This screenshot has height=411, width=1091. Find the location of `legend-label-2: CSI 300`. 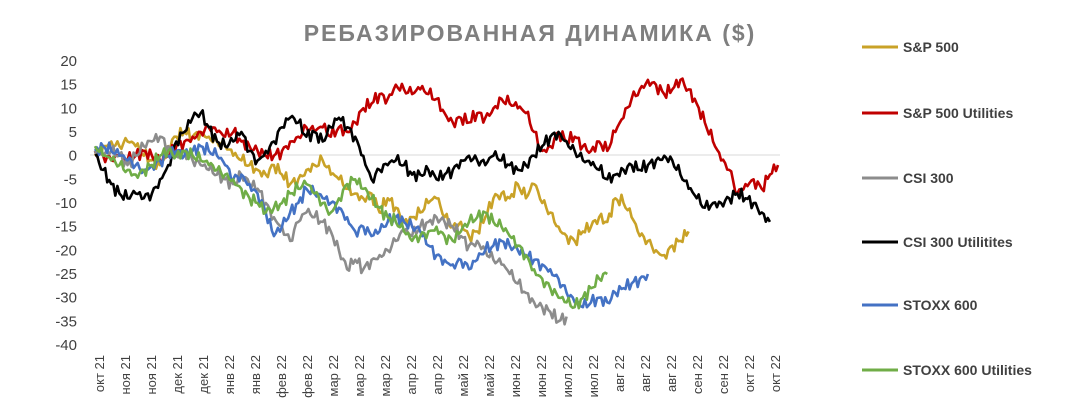

legend-label-2: CSI 300 is located at coordinates (928, 178).